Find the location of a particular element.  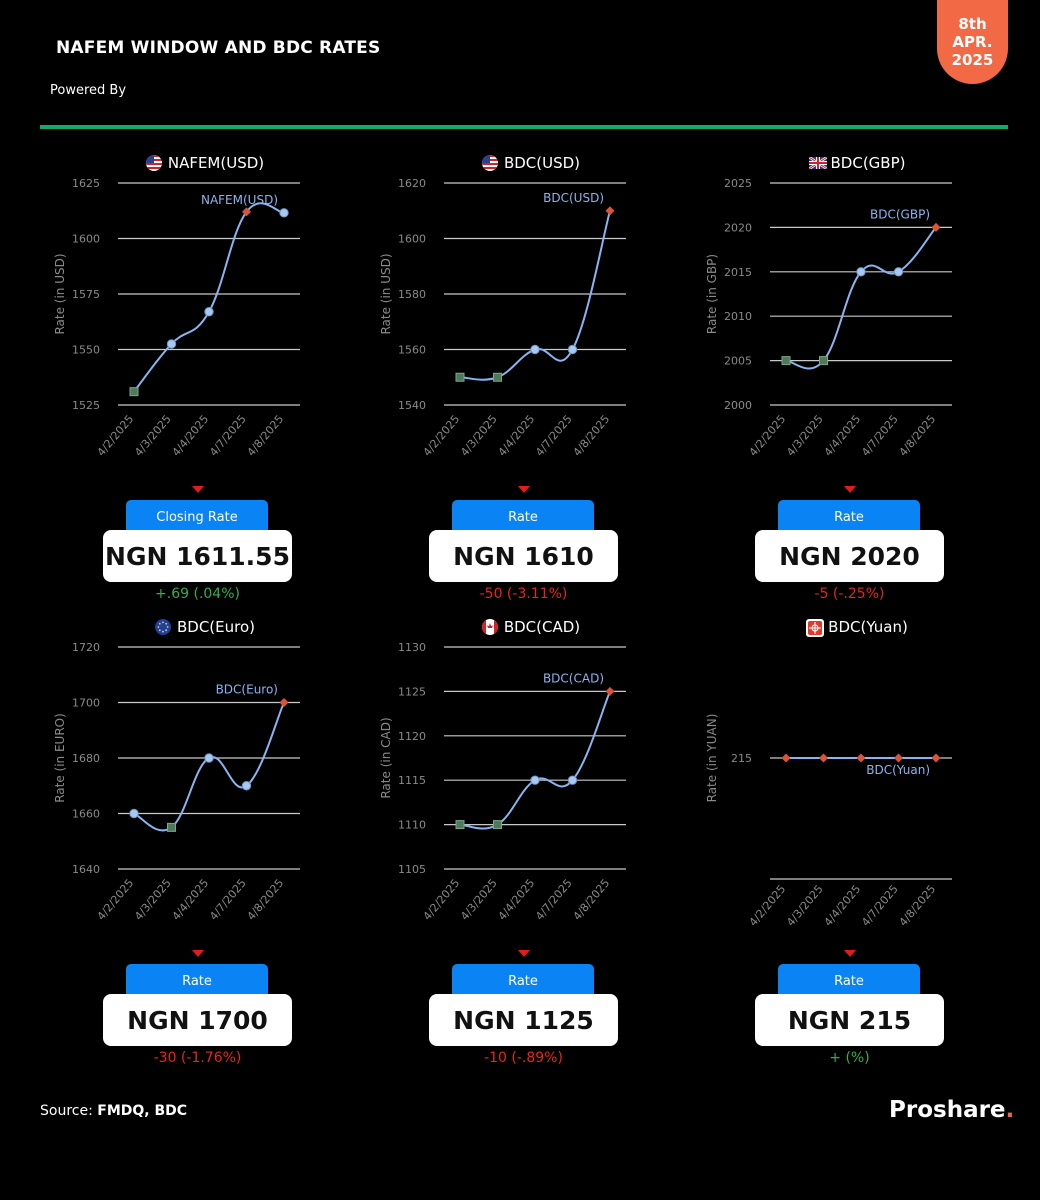

y-tick-label: 1125 is located at coordinates (412, 691).